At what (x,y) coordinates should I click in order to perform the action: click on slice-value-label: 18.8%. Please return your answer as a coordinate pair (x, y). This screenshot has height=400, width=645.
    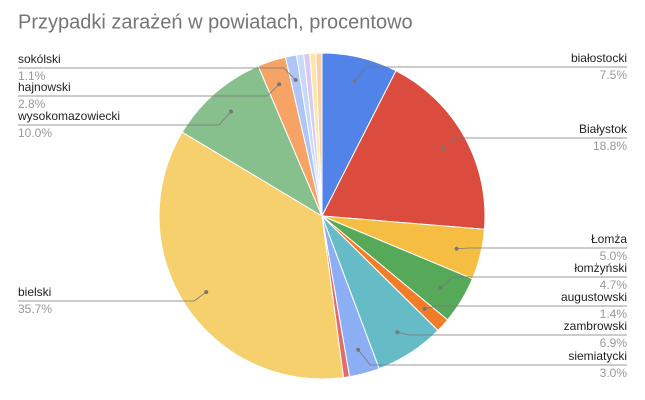
    Looking at the image, I should click on (610, 146).